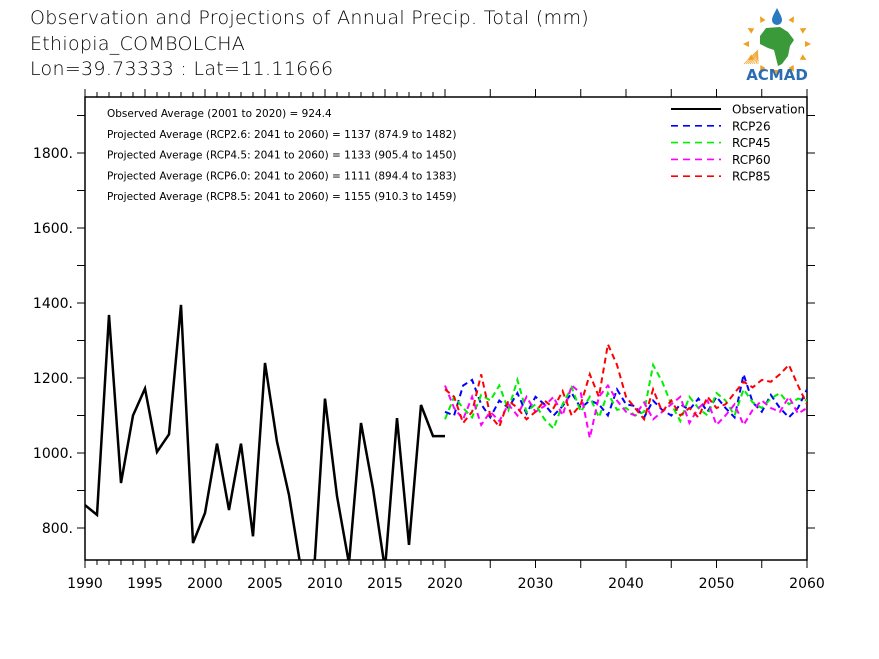  I want to click on acmad-logo: ACMAD, so click(777, 46).